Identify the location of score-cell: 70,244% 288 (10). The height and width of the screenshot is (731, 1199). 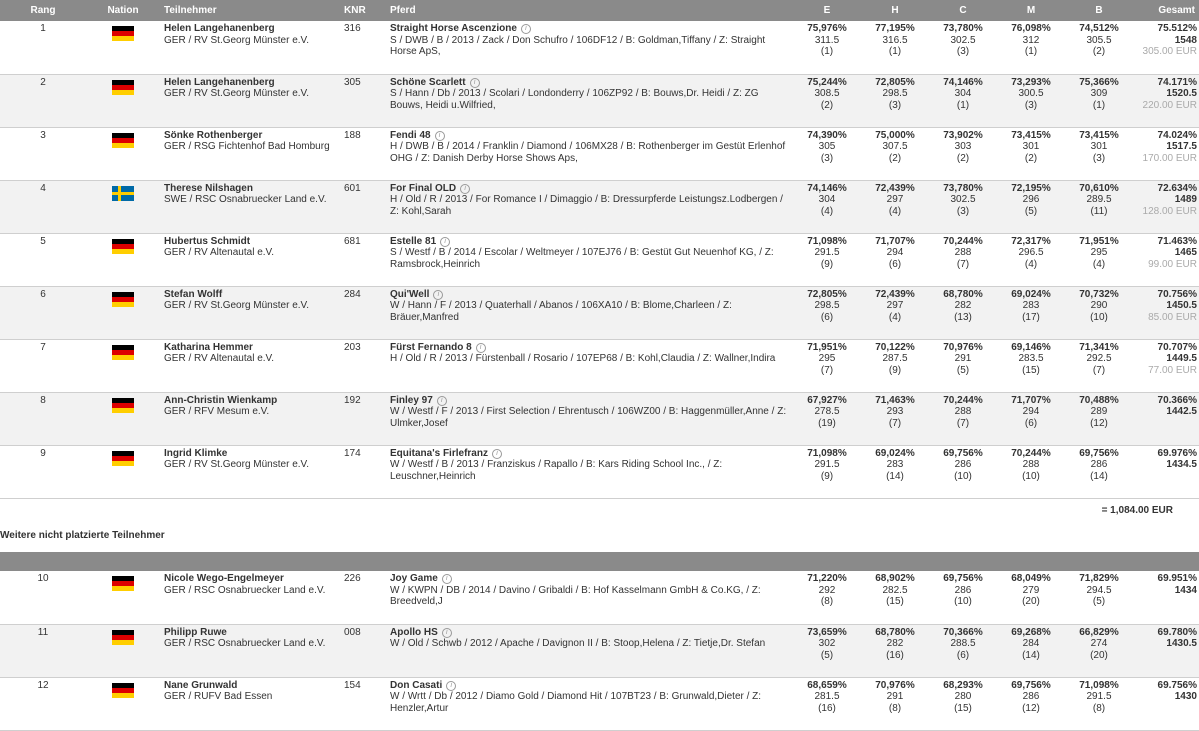
(1031, 472).